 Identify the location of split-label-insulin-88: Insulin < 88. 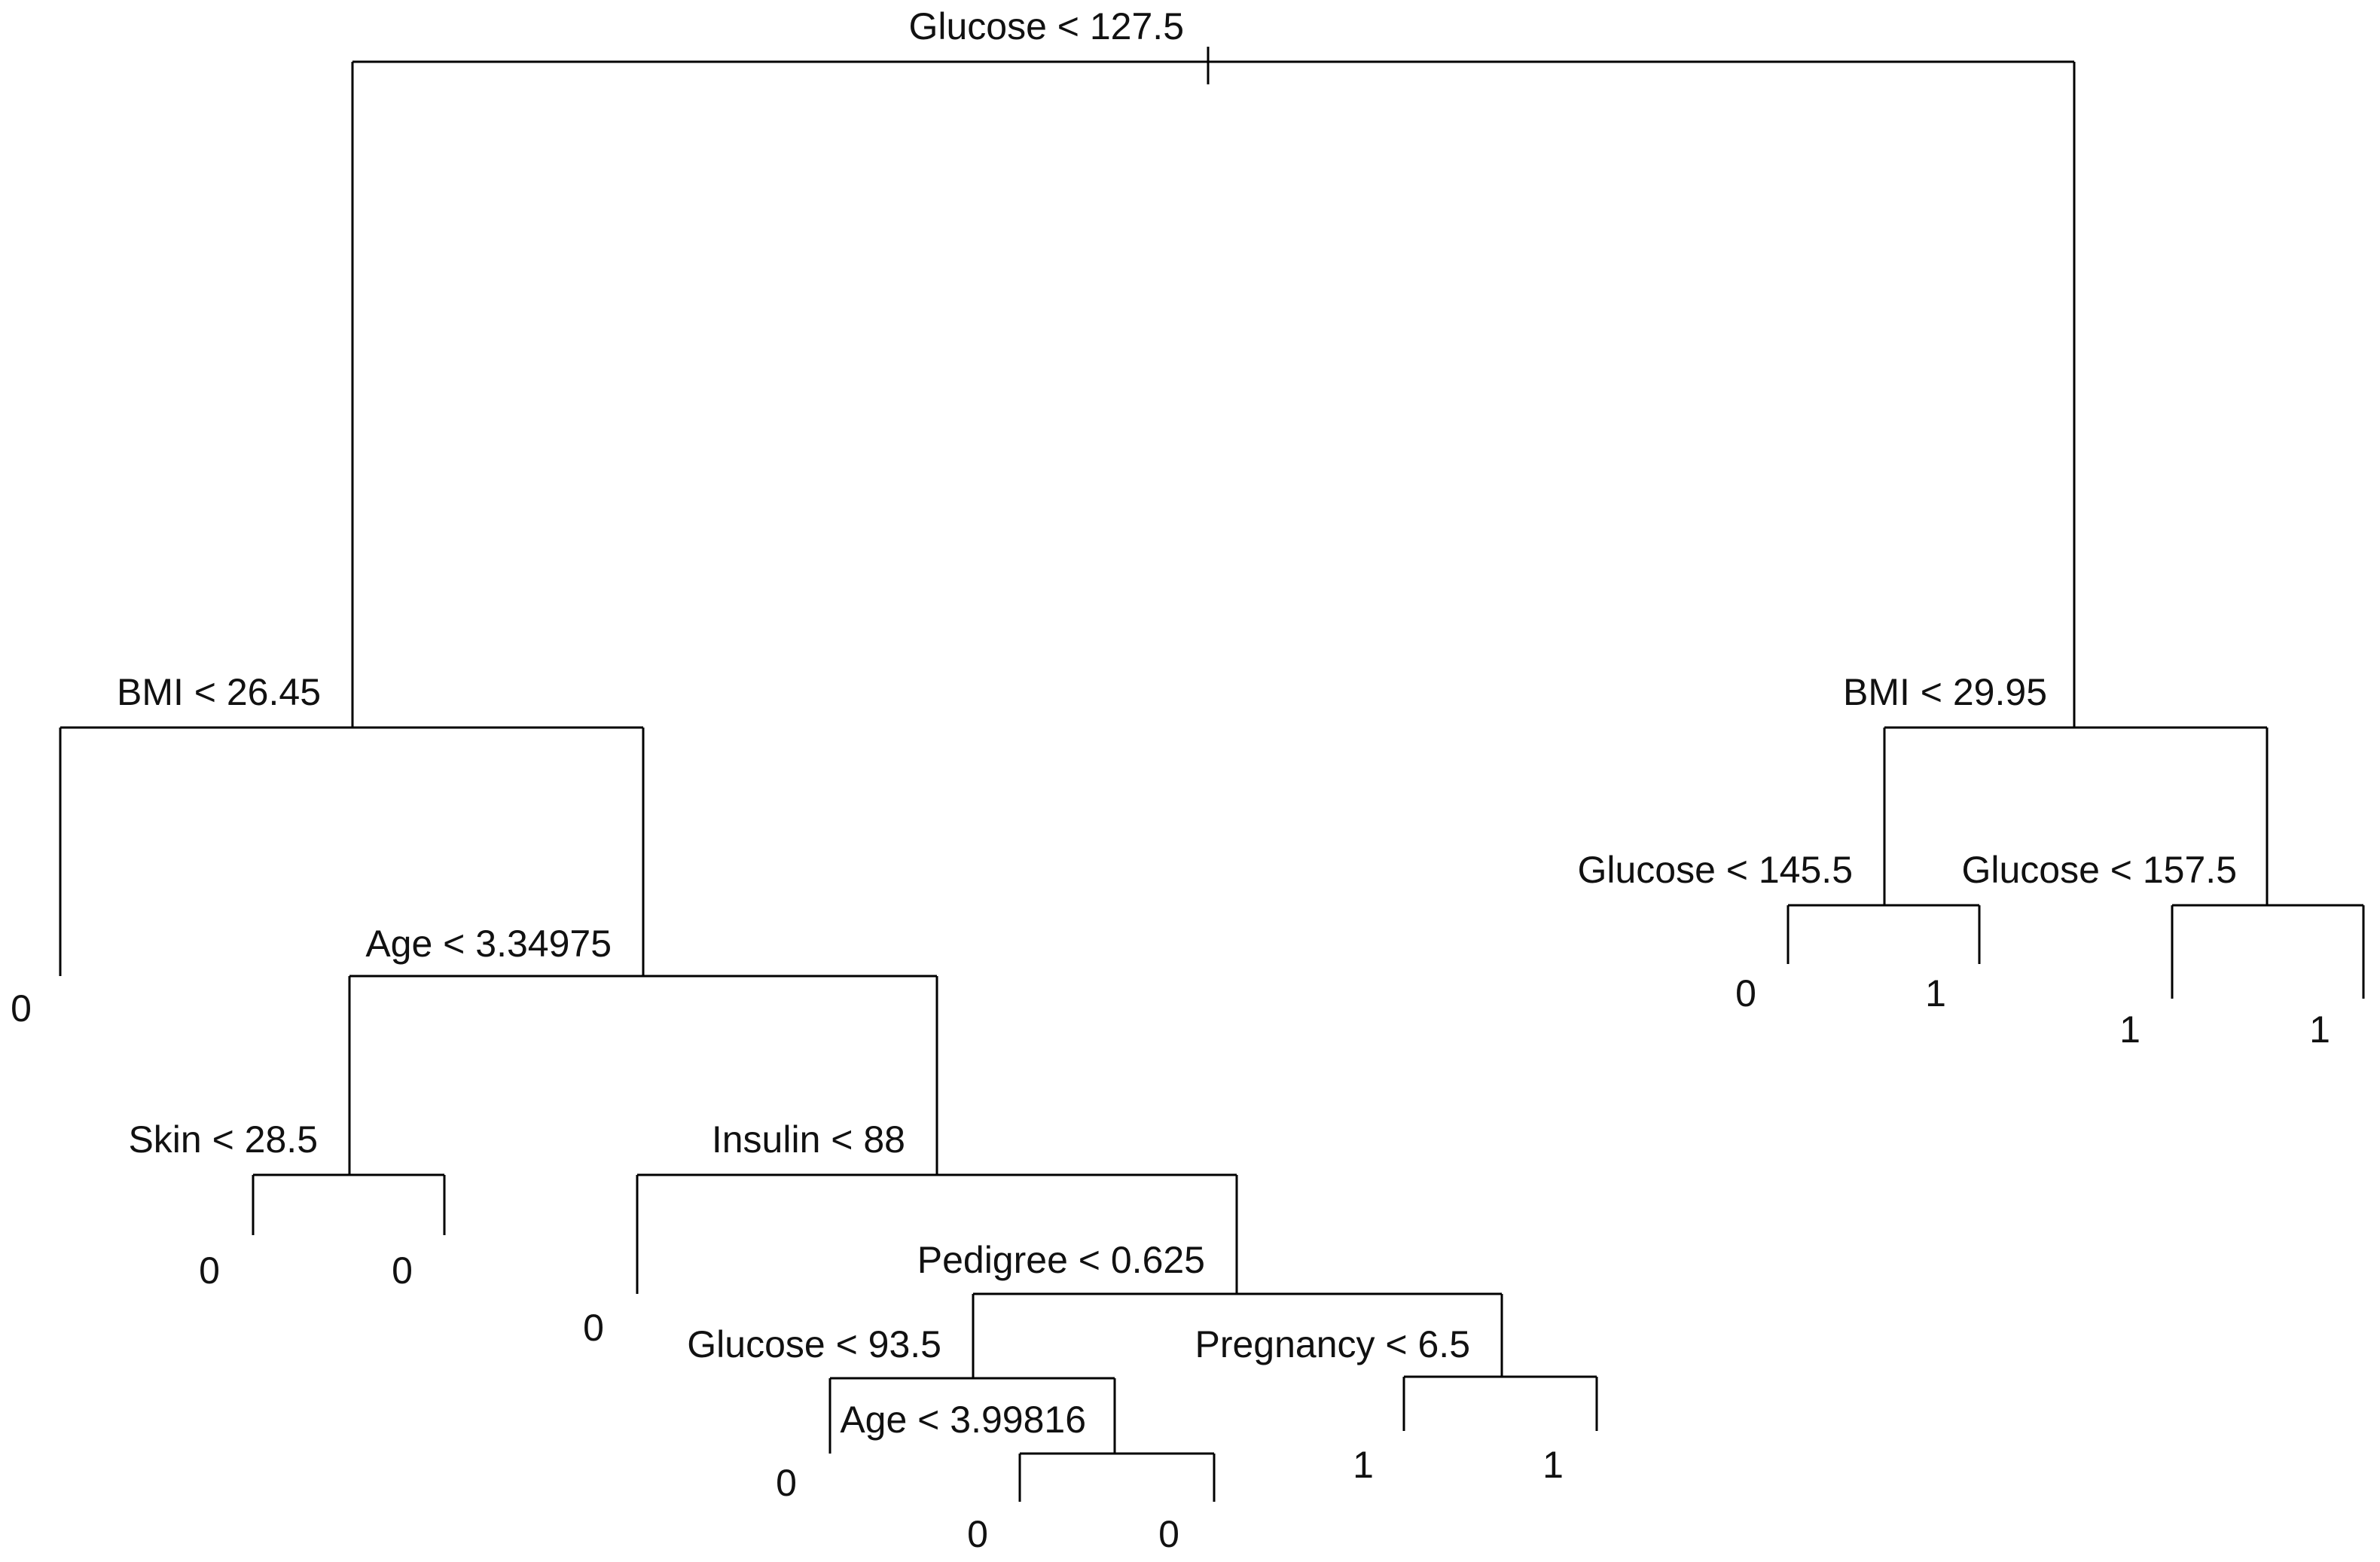
(808, 1139).